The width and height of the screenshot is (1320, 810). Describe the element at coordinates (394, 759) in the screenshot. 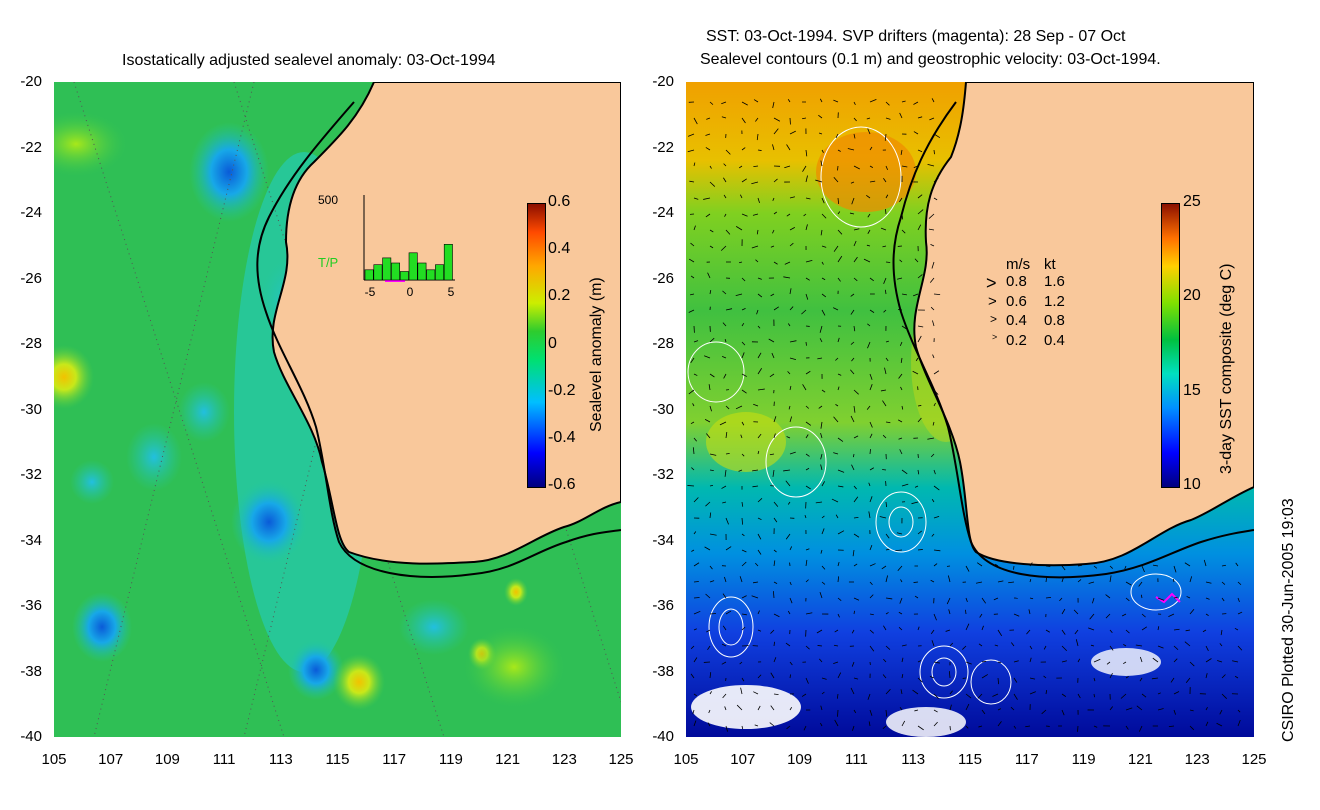

I see `x-axis-tick-label: 117` at that location.